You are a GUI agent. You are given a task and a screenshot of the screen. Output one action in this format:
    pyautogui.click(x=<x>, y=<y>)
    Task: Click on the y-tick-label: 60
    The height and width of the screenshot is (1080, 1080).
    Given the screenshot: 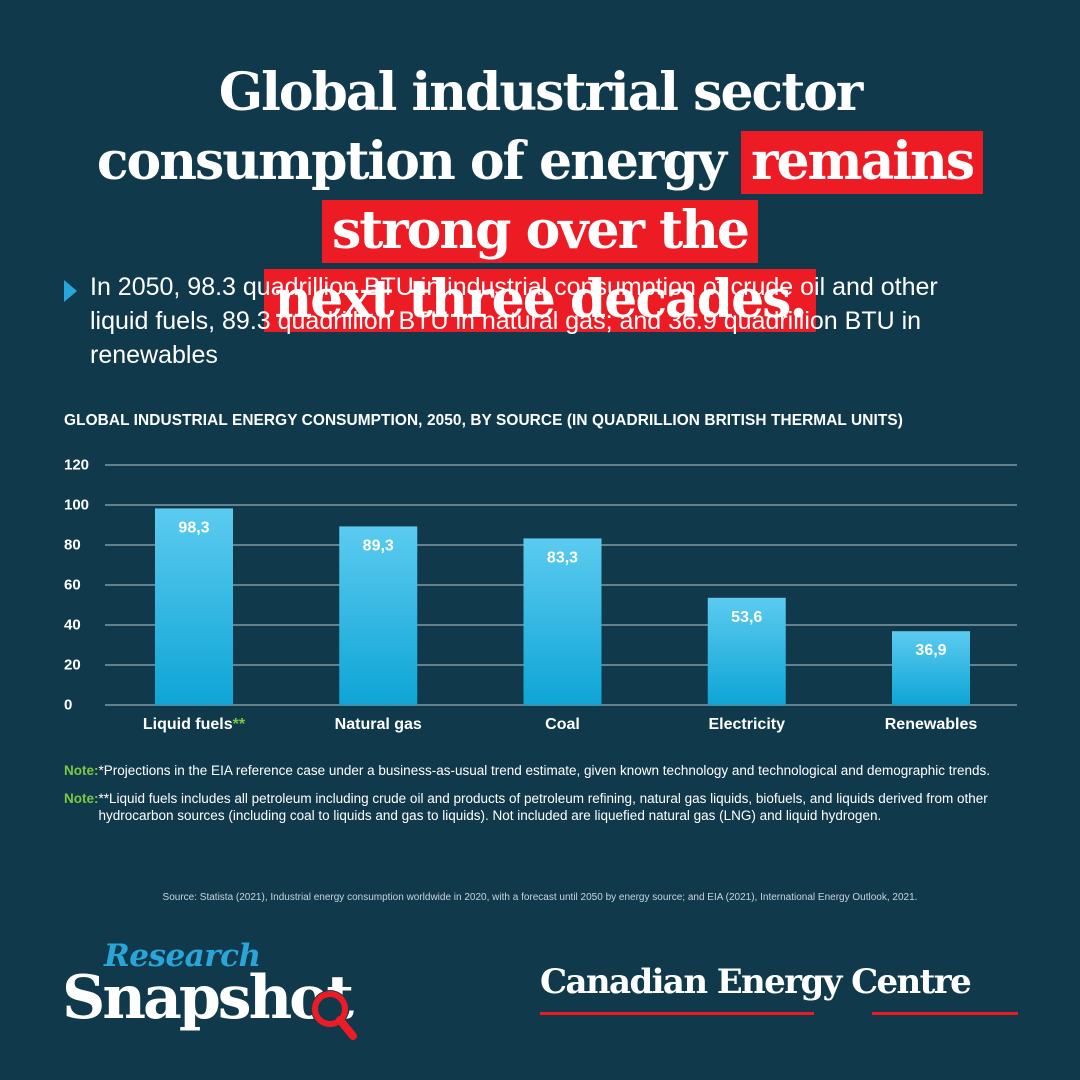 What is the action you would take?
    pyautogui.click(x=72, y=585)
    